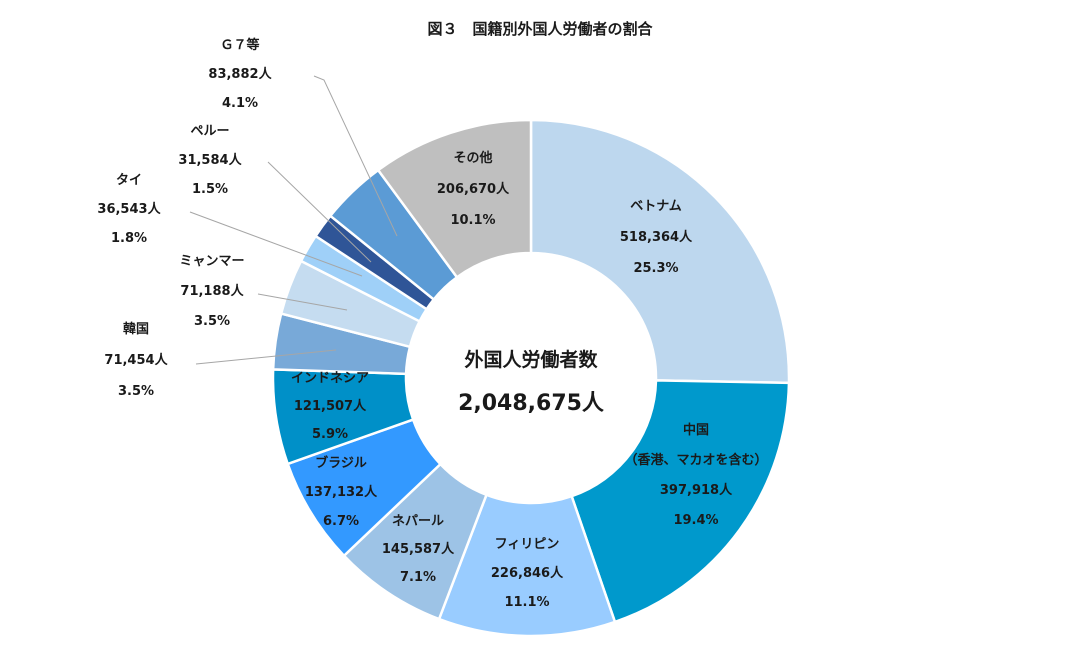 This screenshot has height=656, width=1073. I want to click on slice-4-count-text: 145,587人, so click(418, 549).